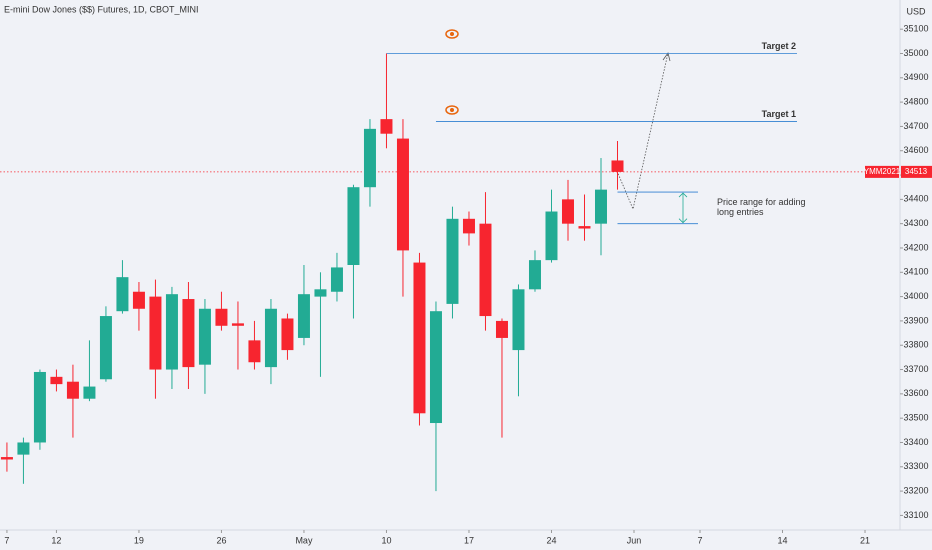 The width and height of the screenshot is (932, 550). Describe the element at coordinates (666, 57) in the screenshot. I see `arrow-head` at that location.